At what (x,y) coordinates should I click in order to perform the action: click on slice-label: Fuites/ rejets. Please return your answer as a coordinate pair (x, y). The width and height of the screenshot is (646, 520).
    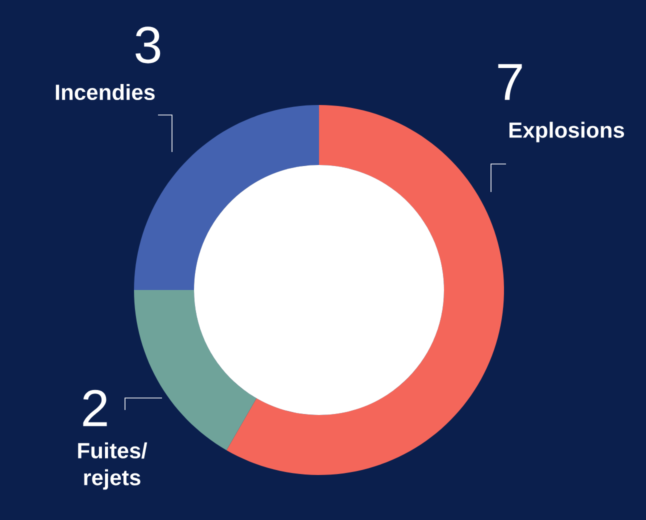
    Looking at the image, I should click on (113, 466).